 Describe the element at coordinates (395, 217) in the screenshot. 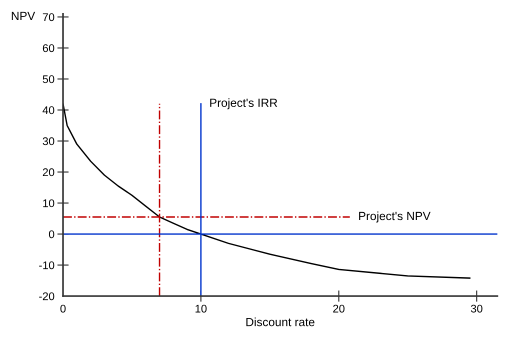

I see `annotation: Project's NPV` at that location.